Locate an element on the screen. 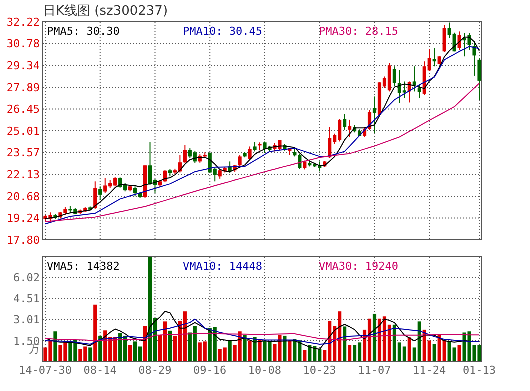 The height and width of the screenshot is (391, 530). y-tick-label: 4.51 is located at coordinates (27, 299).